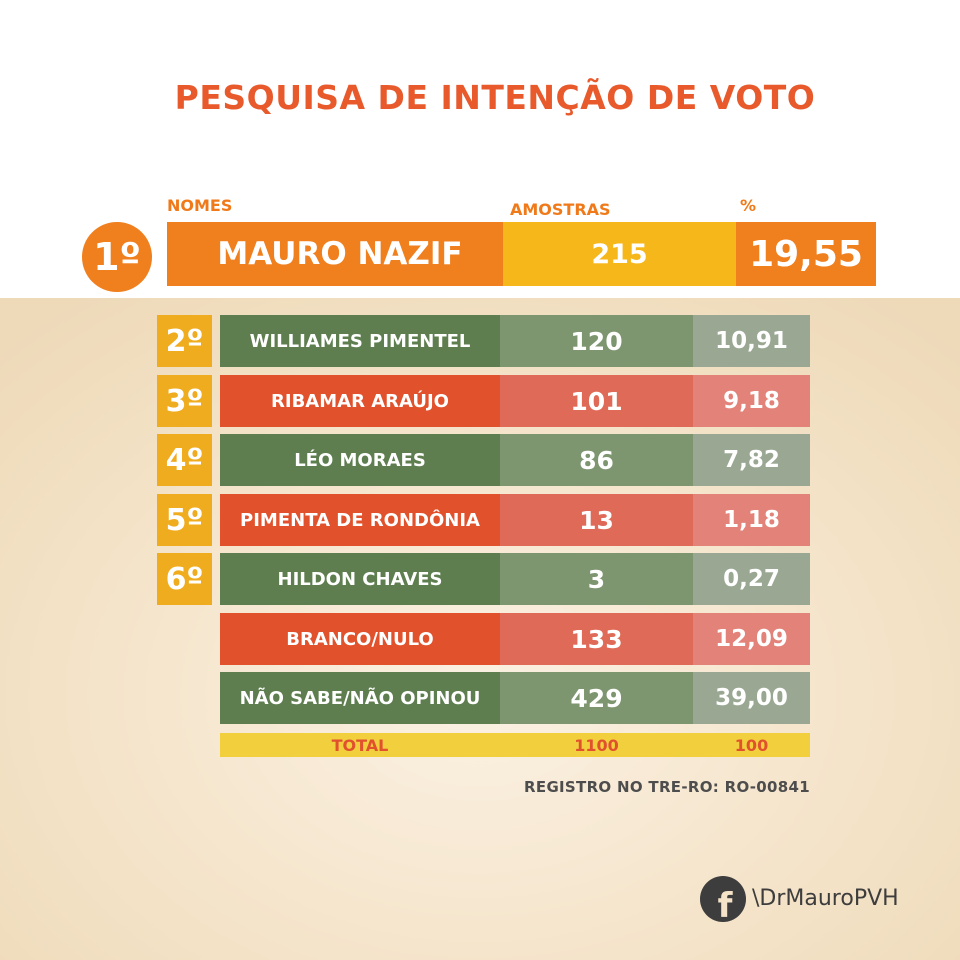  I want to click on first-rank-badge: 1º, so click(117, 257).